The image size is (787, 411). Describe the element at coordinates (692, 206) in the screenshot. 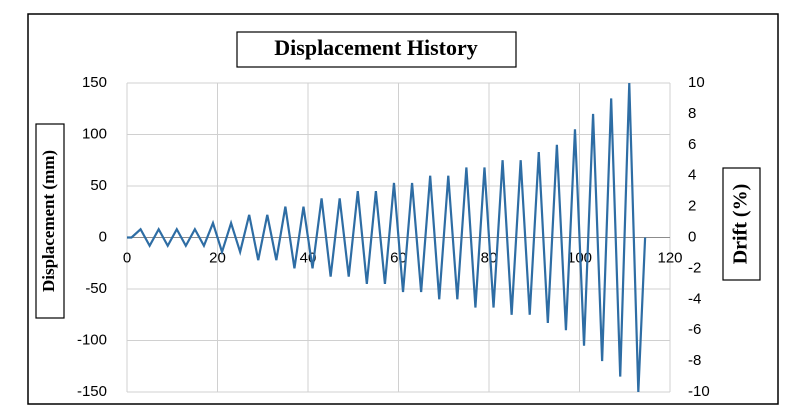

I see `y2-tick-label: 2` at that location.